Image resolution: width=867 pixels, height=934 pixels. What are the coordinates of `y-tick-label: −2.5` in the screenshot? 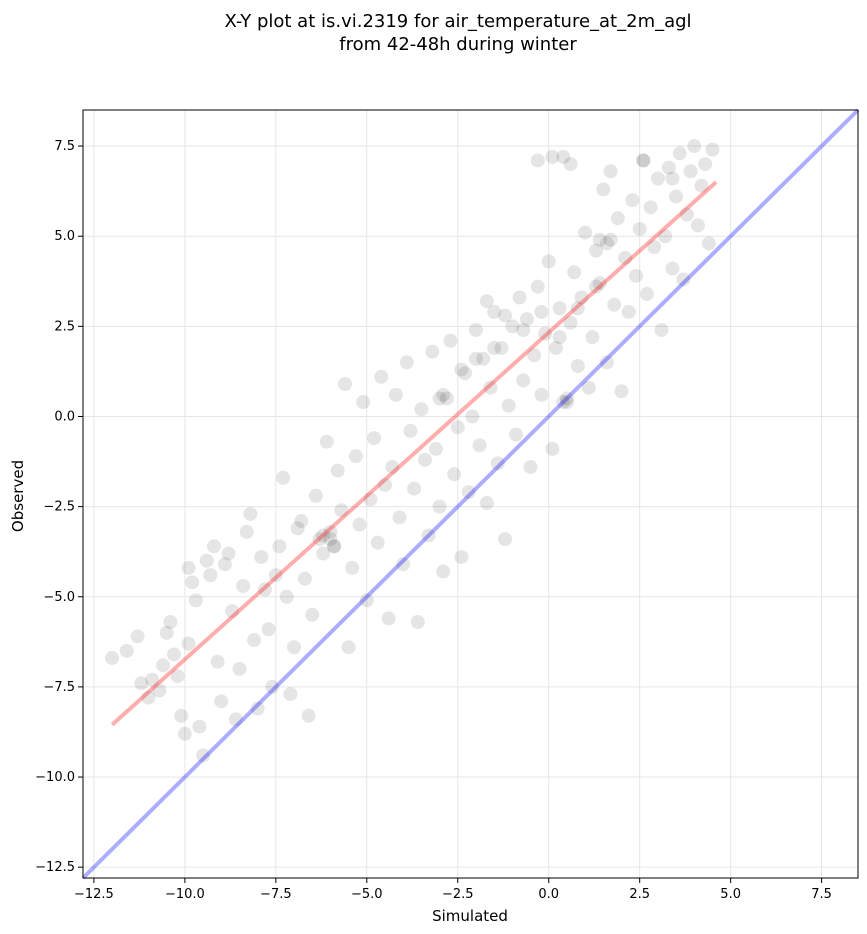 It's located at (59, 507).